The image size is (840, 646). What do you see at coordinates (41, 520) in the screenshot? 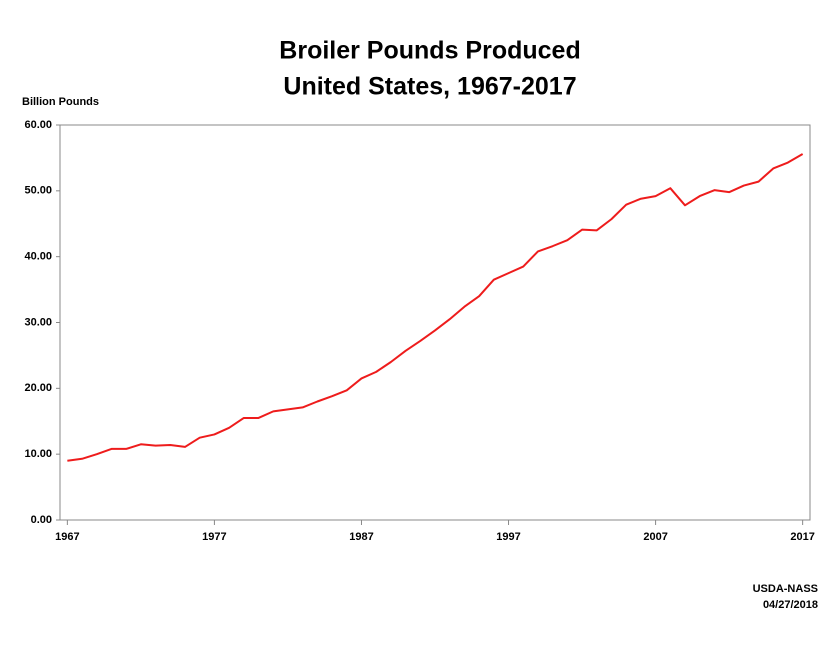
I see `y-tick-label: 0.00` at bounding box center [41, 520].